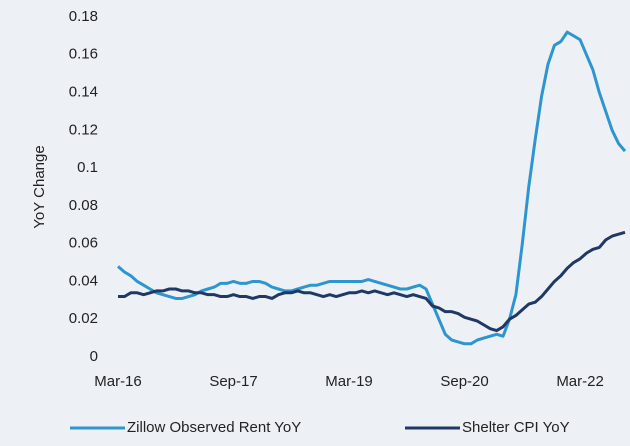  Describe the element at coordinates (83, 205) in the screenshot. I see `y-tick-label: 0.08` at that location.